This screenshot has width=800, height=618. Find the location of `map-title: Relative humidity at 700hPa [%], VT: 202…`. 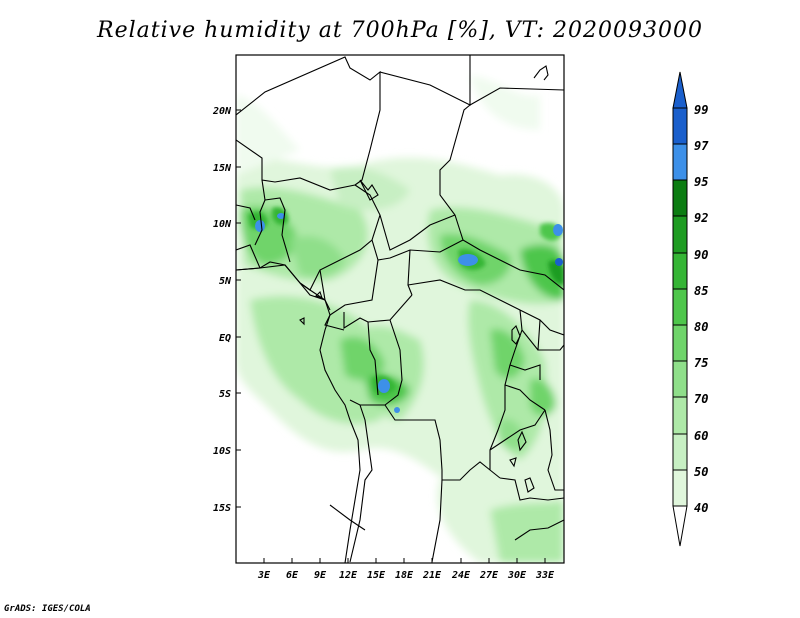

map-title: Relative humidity at 700hPa [%], VT: 202… is located at coordinates (400, 30).